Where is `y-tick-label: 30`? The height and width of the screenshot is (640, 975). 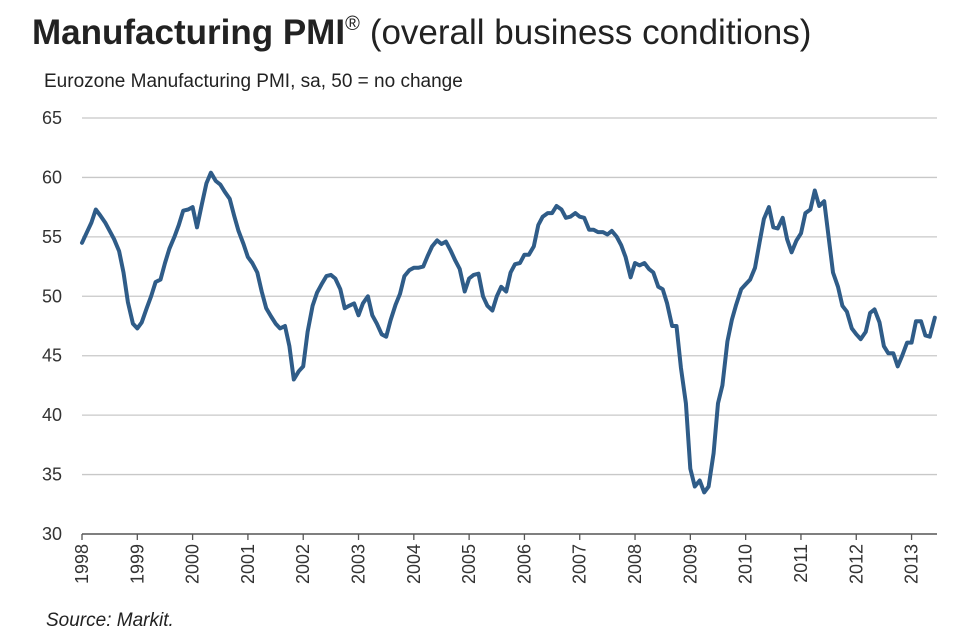
y-tick-label: 30 is located at coordinates (52, 534).